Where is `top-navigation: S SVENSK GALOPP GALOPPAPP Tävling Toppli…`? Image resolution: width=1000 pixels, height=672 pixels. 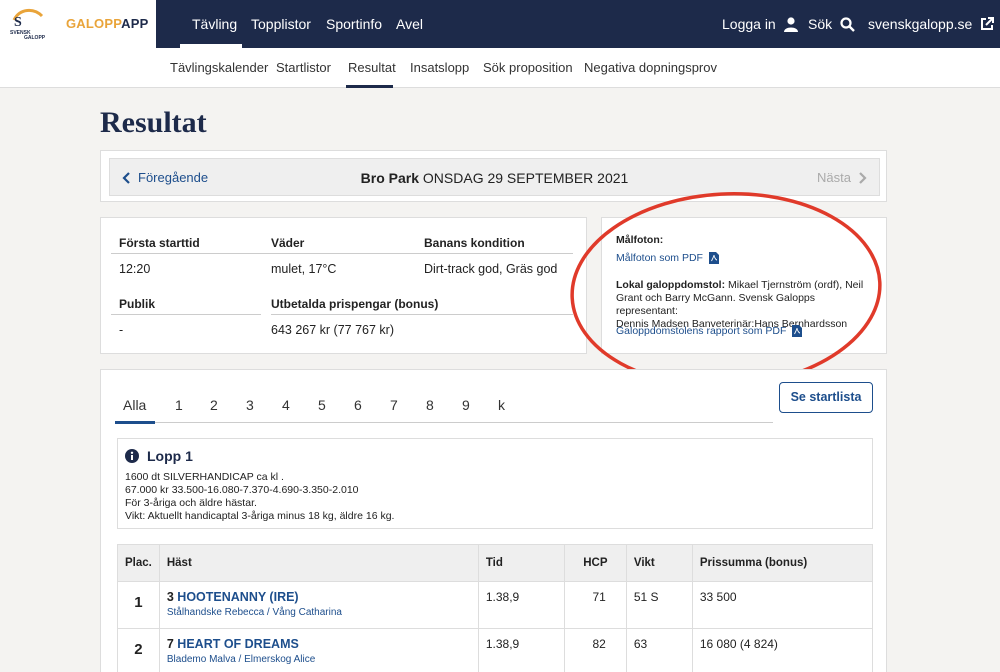
top-navigation: S SVENSK GALOPP GALOPPAPP Tävling Toppli… is located at coordinates (500, 24).